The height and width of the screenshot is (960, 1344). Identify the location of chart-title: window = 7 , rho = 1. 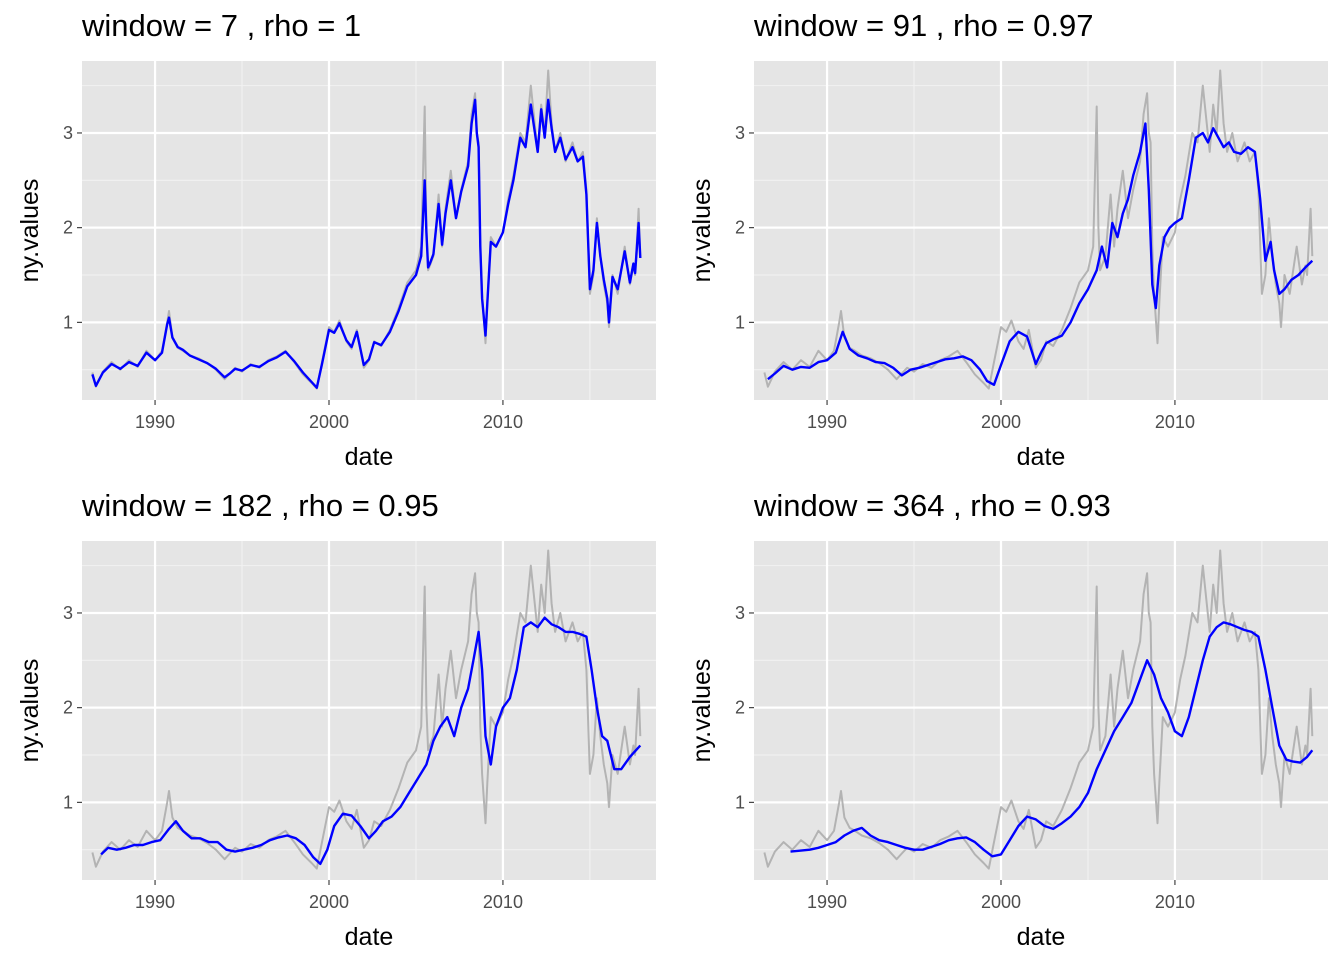
(222, 25).